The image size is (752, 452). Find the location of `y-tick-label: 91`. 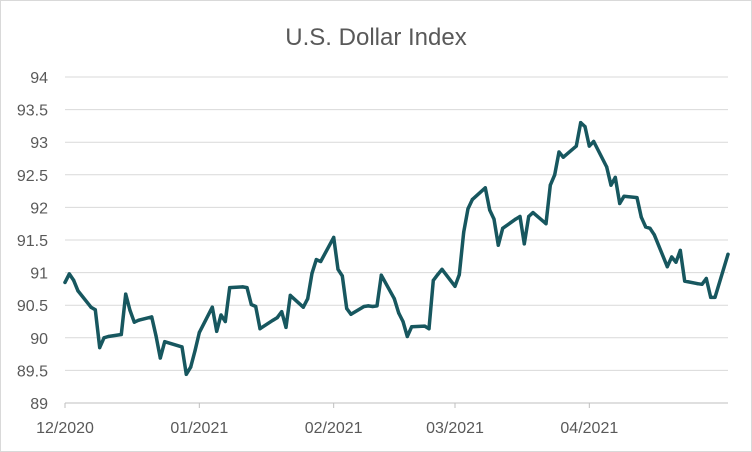

y-tick-label: 91 is located at coordinates (39, 274).